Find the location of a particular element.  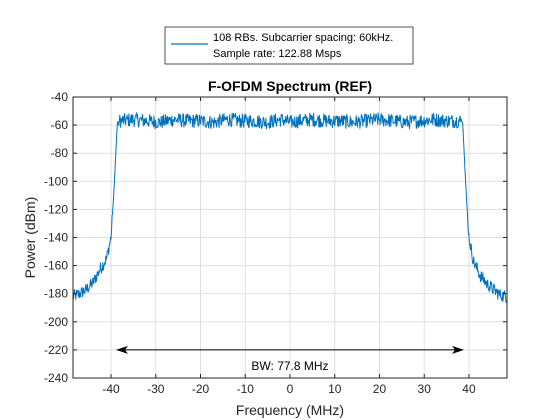

legend-text-line-1: 108 RBs. Subcarrier spacing: 60kHz. is located at coordinates (303, 38).